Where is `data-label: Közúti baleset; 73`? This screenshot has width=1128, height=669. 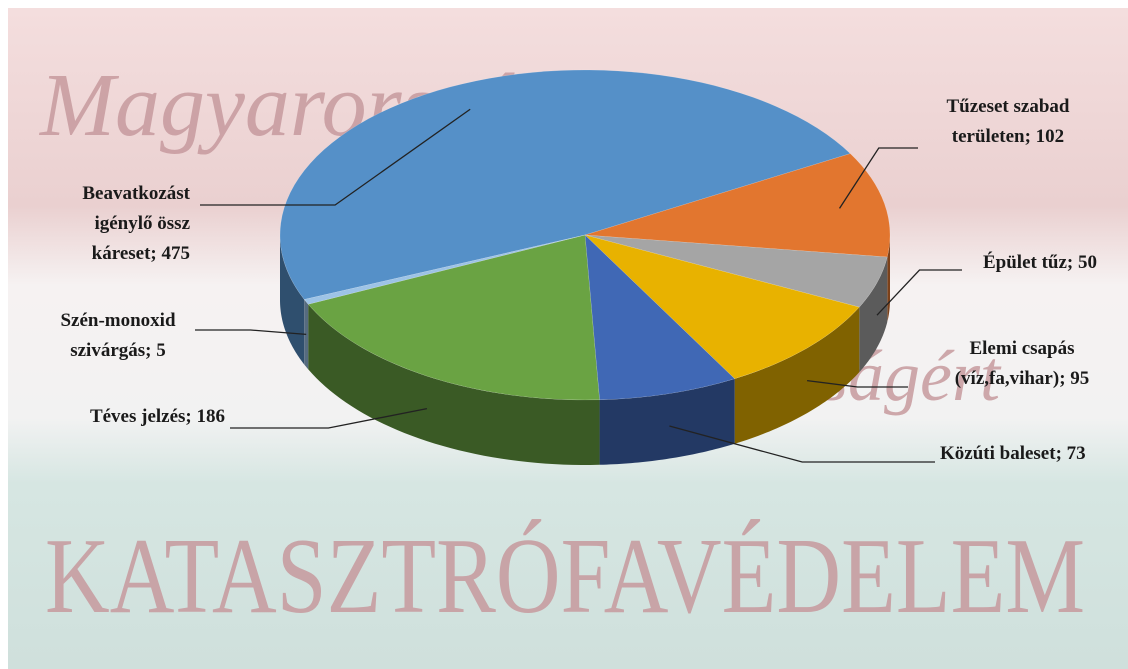
data-label: Közúti baleset; 73 is located at coordinates (1013, 453).